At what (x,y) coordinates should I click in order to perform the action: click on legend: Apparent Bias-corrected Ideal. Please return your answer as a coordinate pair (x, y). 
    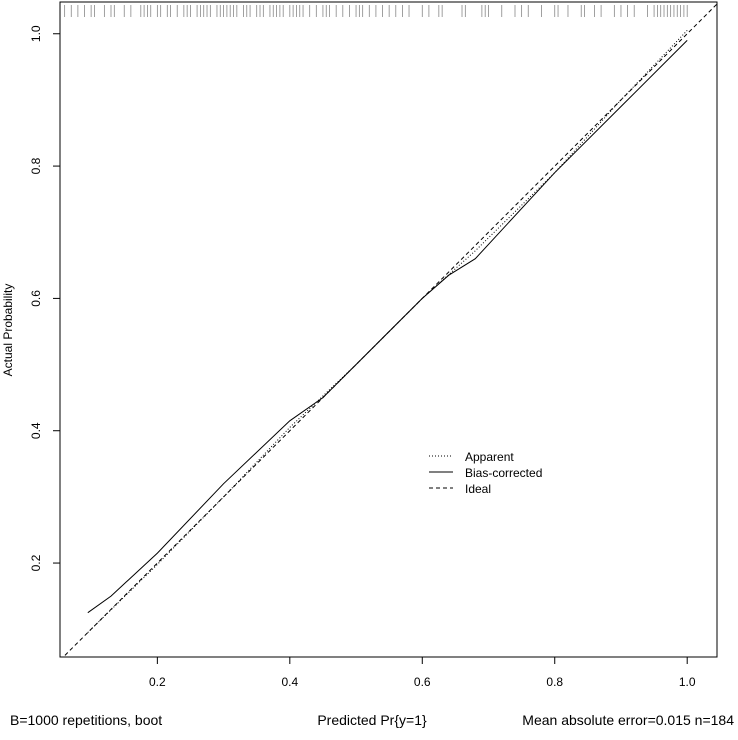
    Looking at the image, I should click on (485, 473).